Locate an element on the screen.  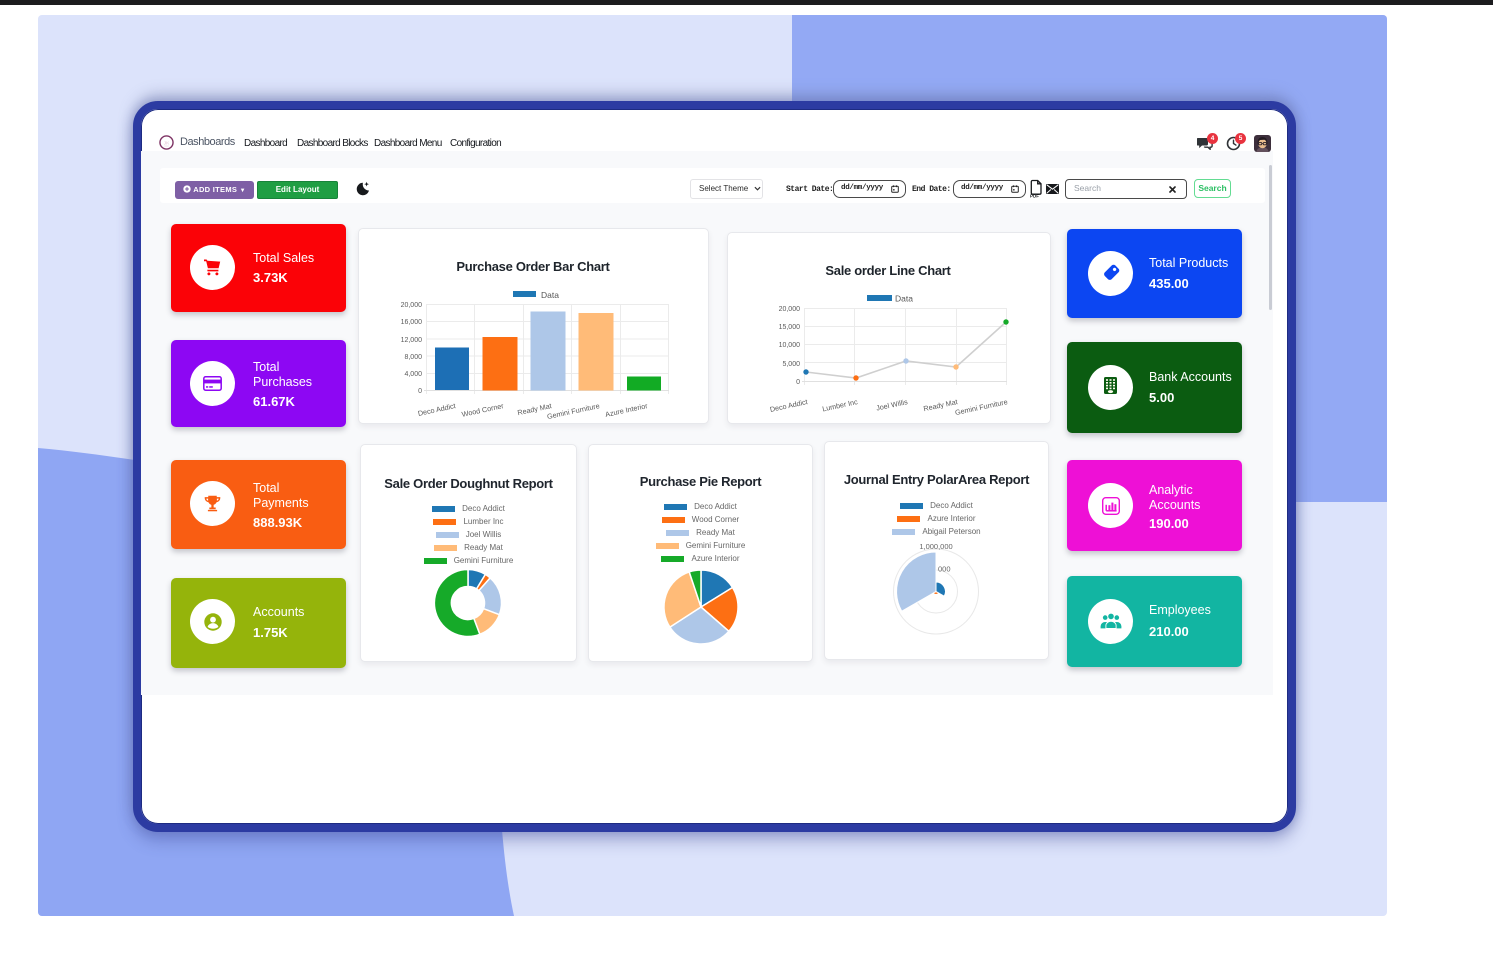
svg-text: 10,000 is located at coordinates (790, 345).